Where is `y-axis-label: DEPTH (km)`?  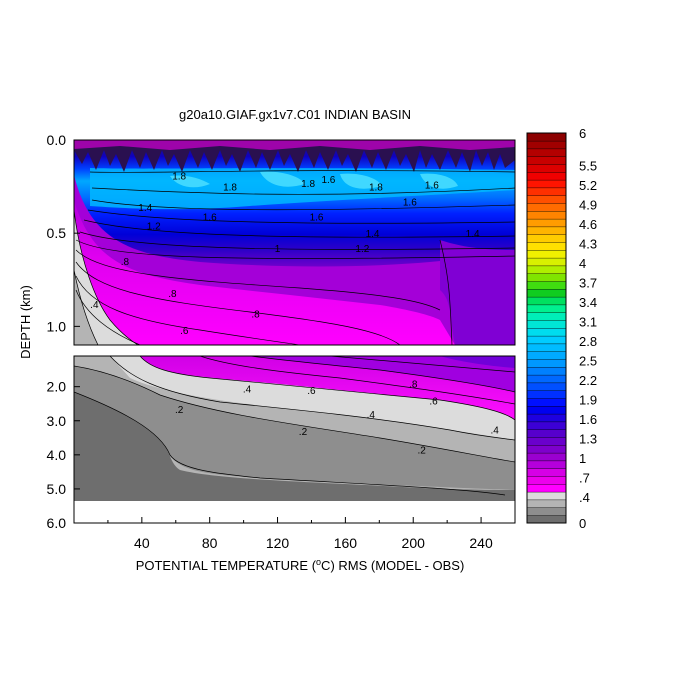
y-axis-label: DEPTH (km) is located at coordinates (25, 322).